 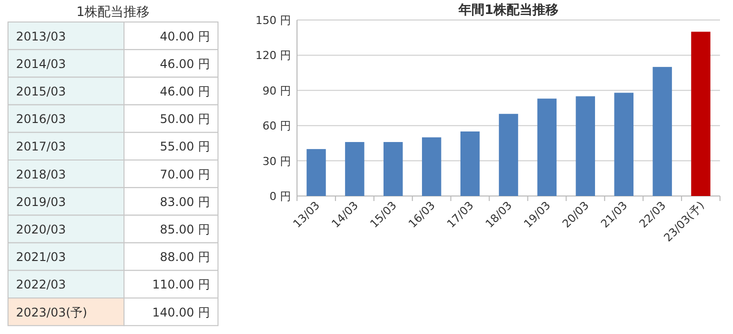 What do you see at coordinates (41, 91) in the screenshot?
I see `category-label: 2015/03` at bounding box center [41, 91].